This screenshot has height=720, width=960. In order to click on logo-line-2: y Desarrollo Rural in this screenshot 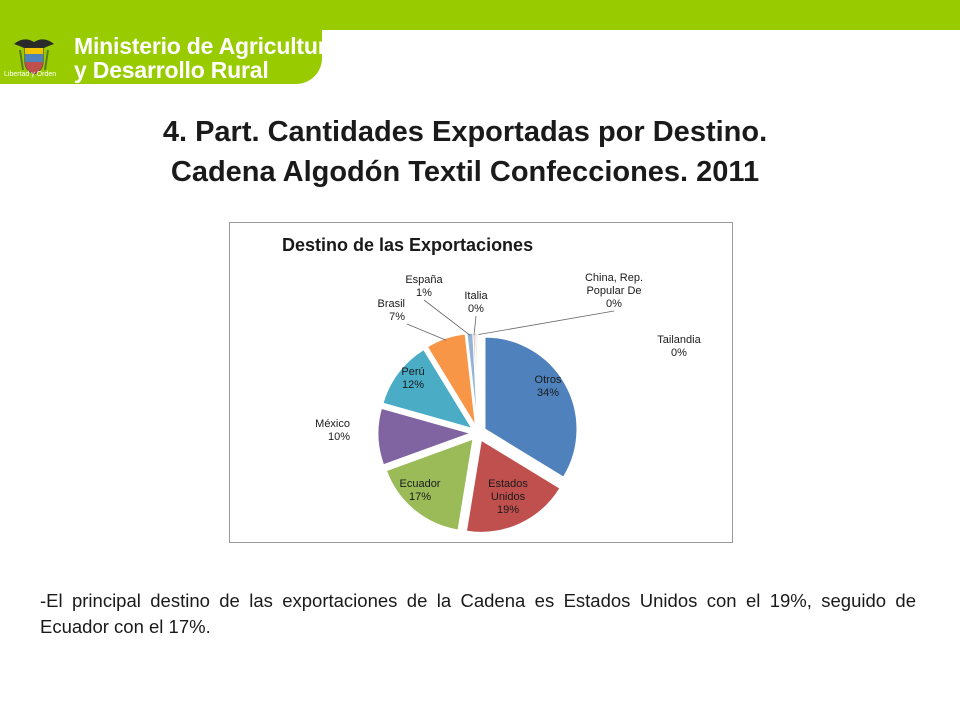, I will do `click(171, 70)`.